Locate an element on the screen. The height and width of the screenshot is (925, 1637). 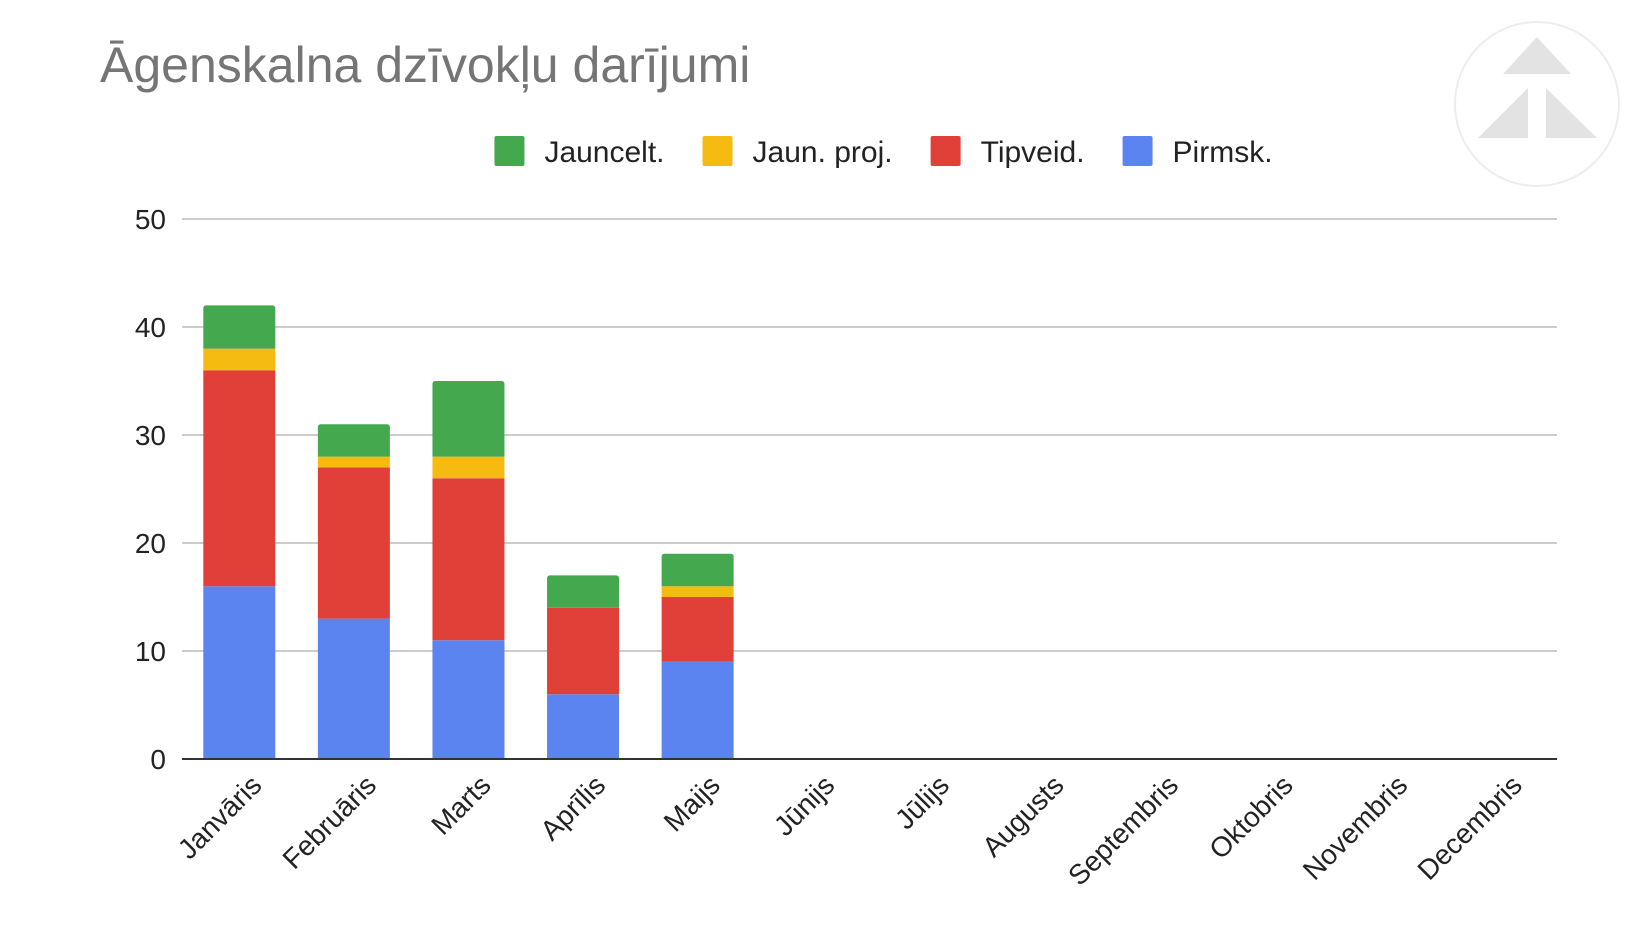
x-category-label: Maijs is located at coordinates (692, 803).